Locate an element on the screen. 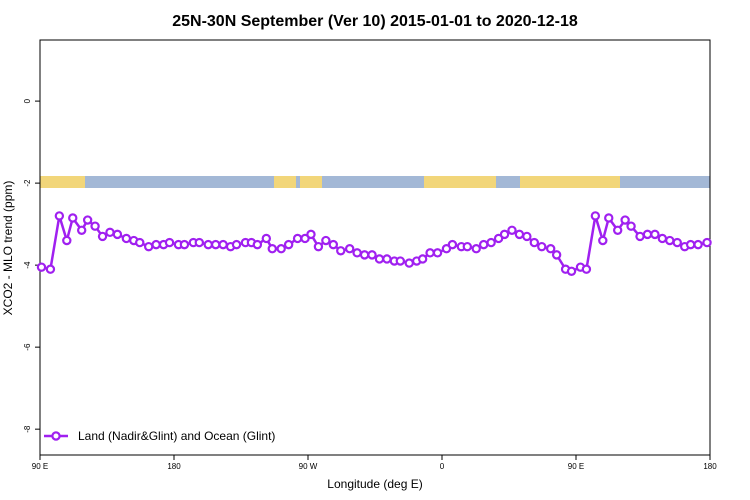 The width and height of the screenshot is (750, 500). land-ocean-strip is located at coordinates (375, 182).